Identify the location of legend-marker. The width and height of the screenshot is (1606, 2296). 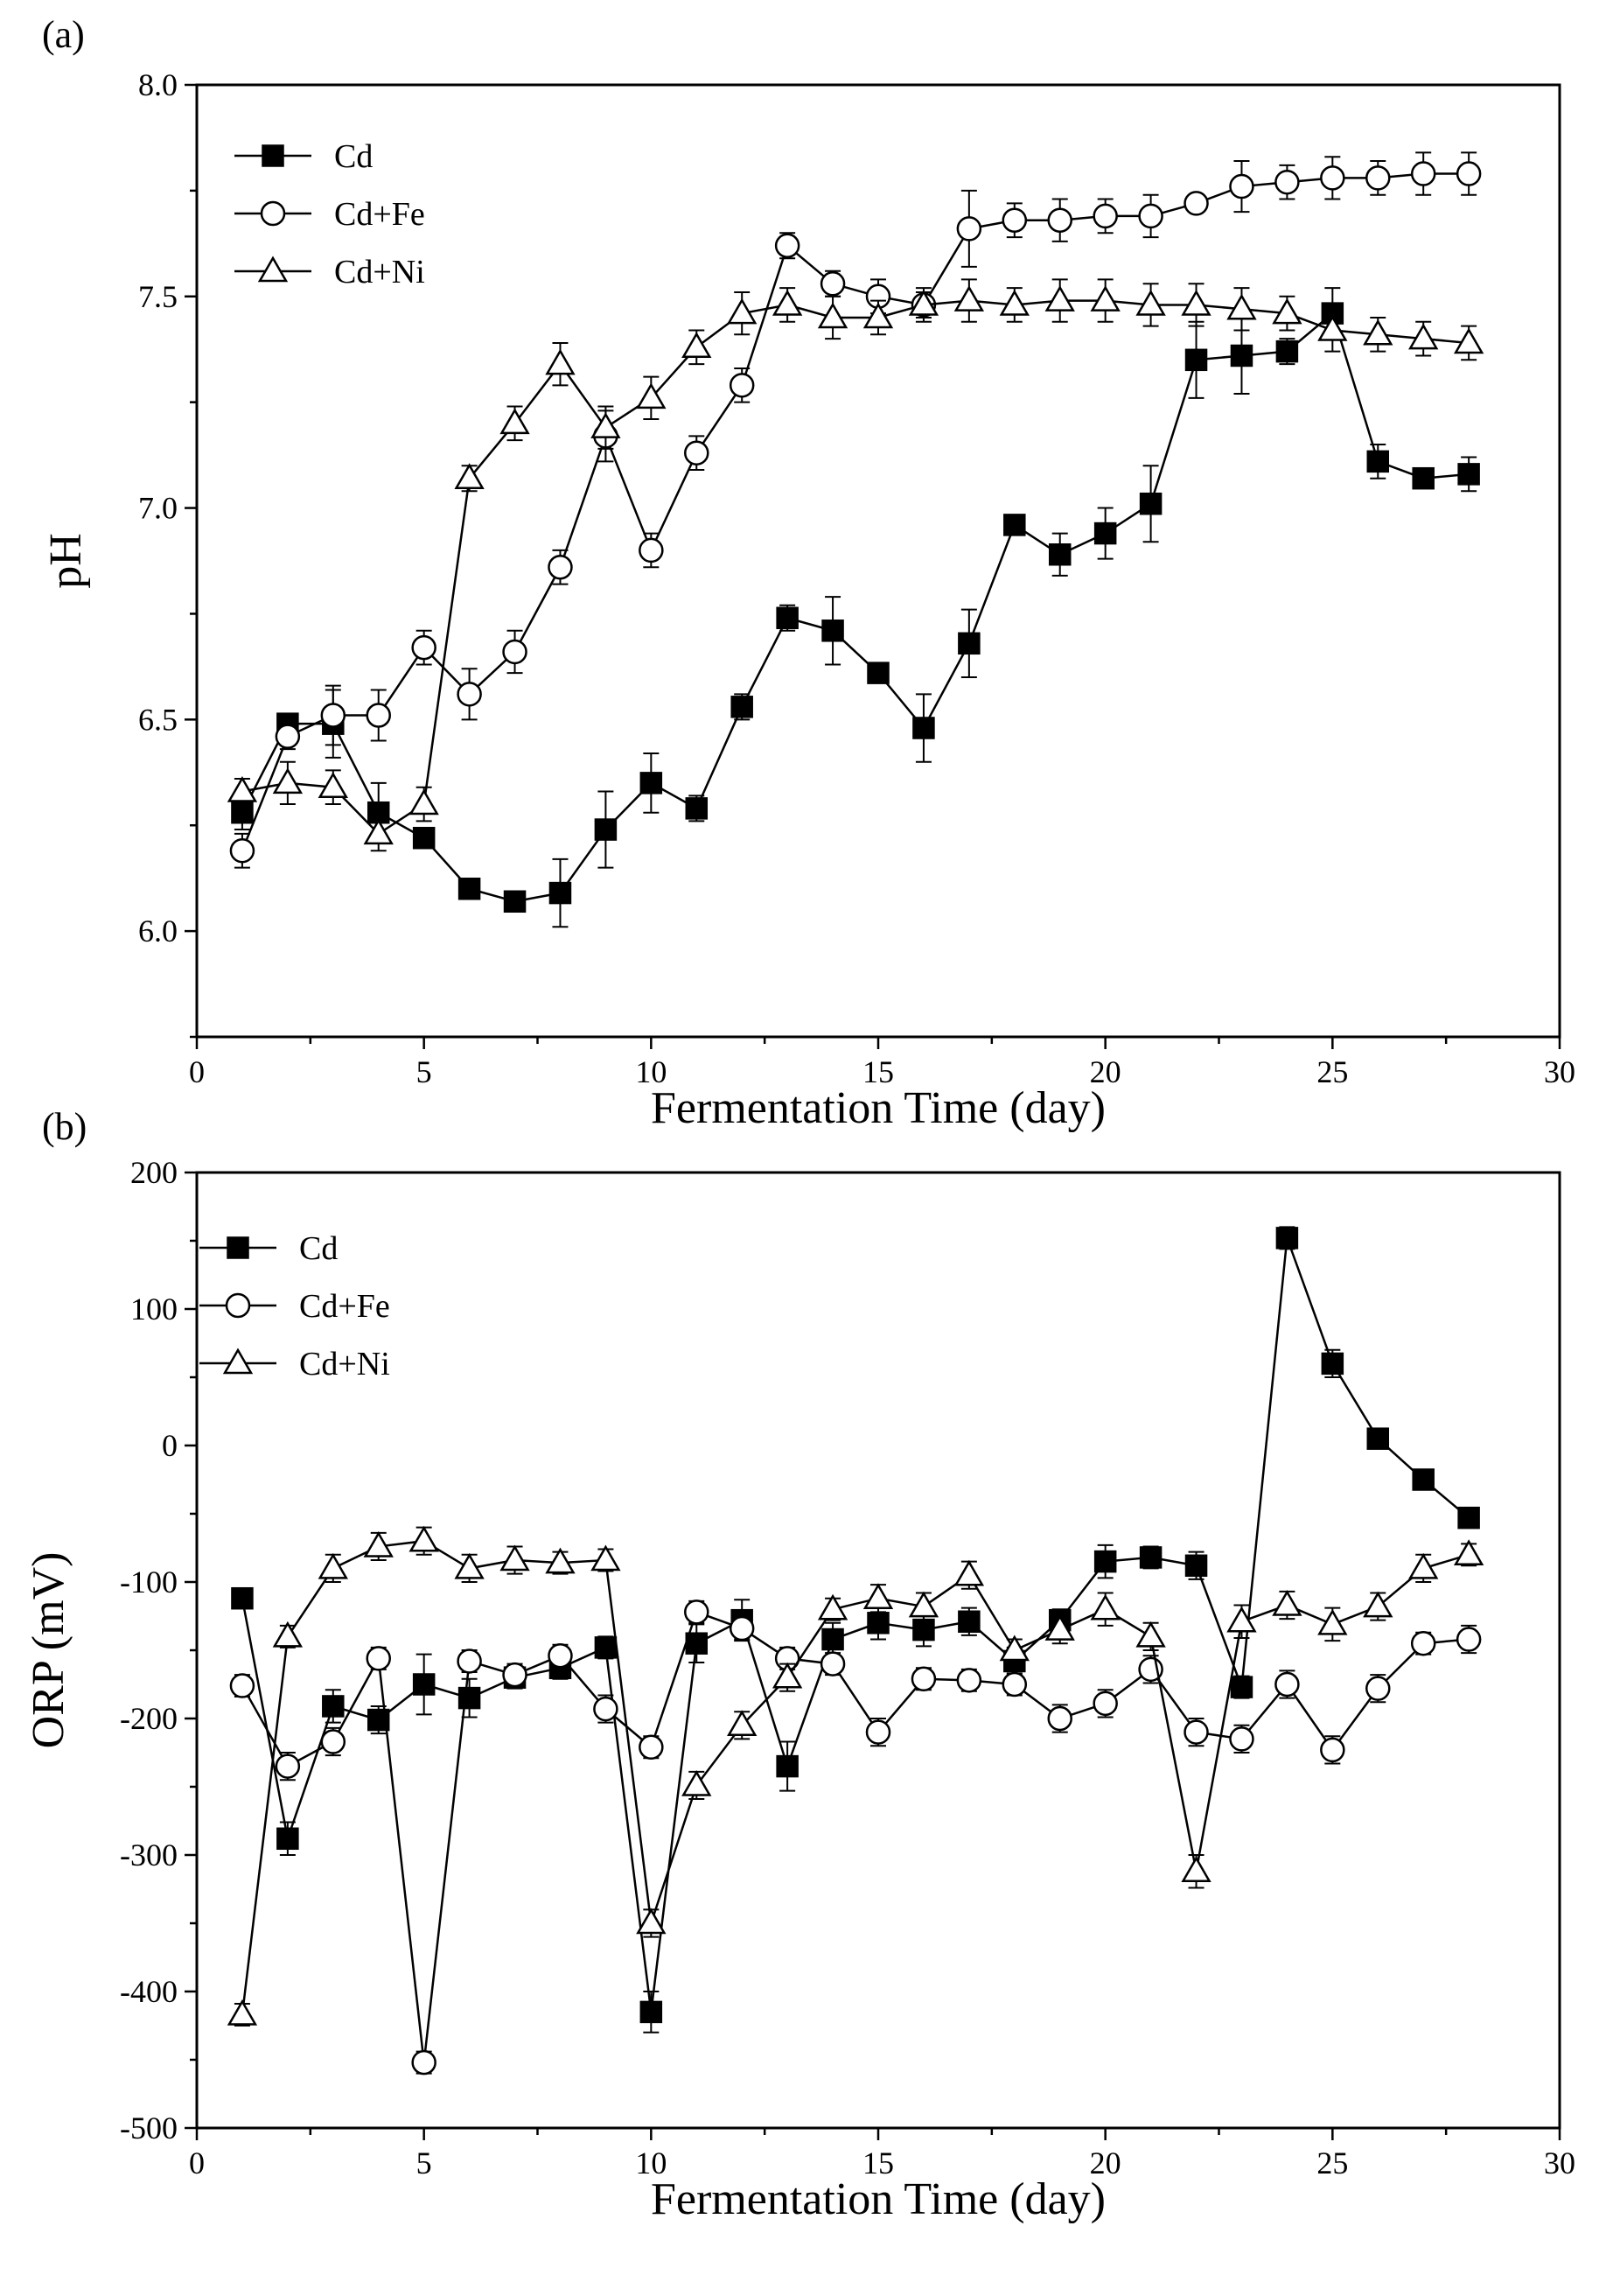
(238, 1247).